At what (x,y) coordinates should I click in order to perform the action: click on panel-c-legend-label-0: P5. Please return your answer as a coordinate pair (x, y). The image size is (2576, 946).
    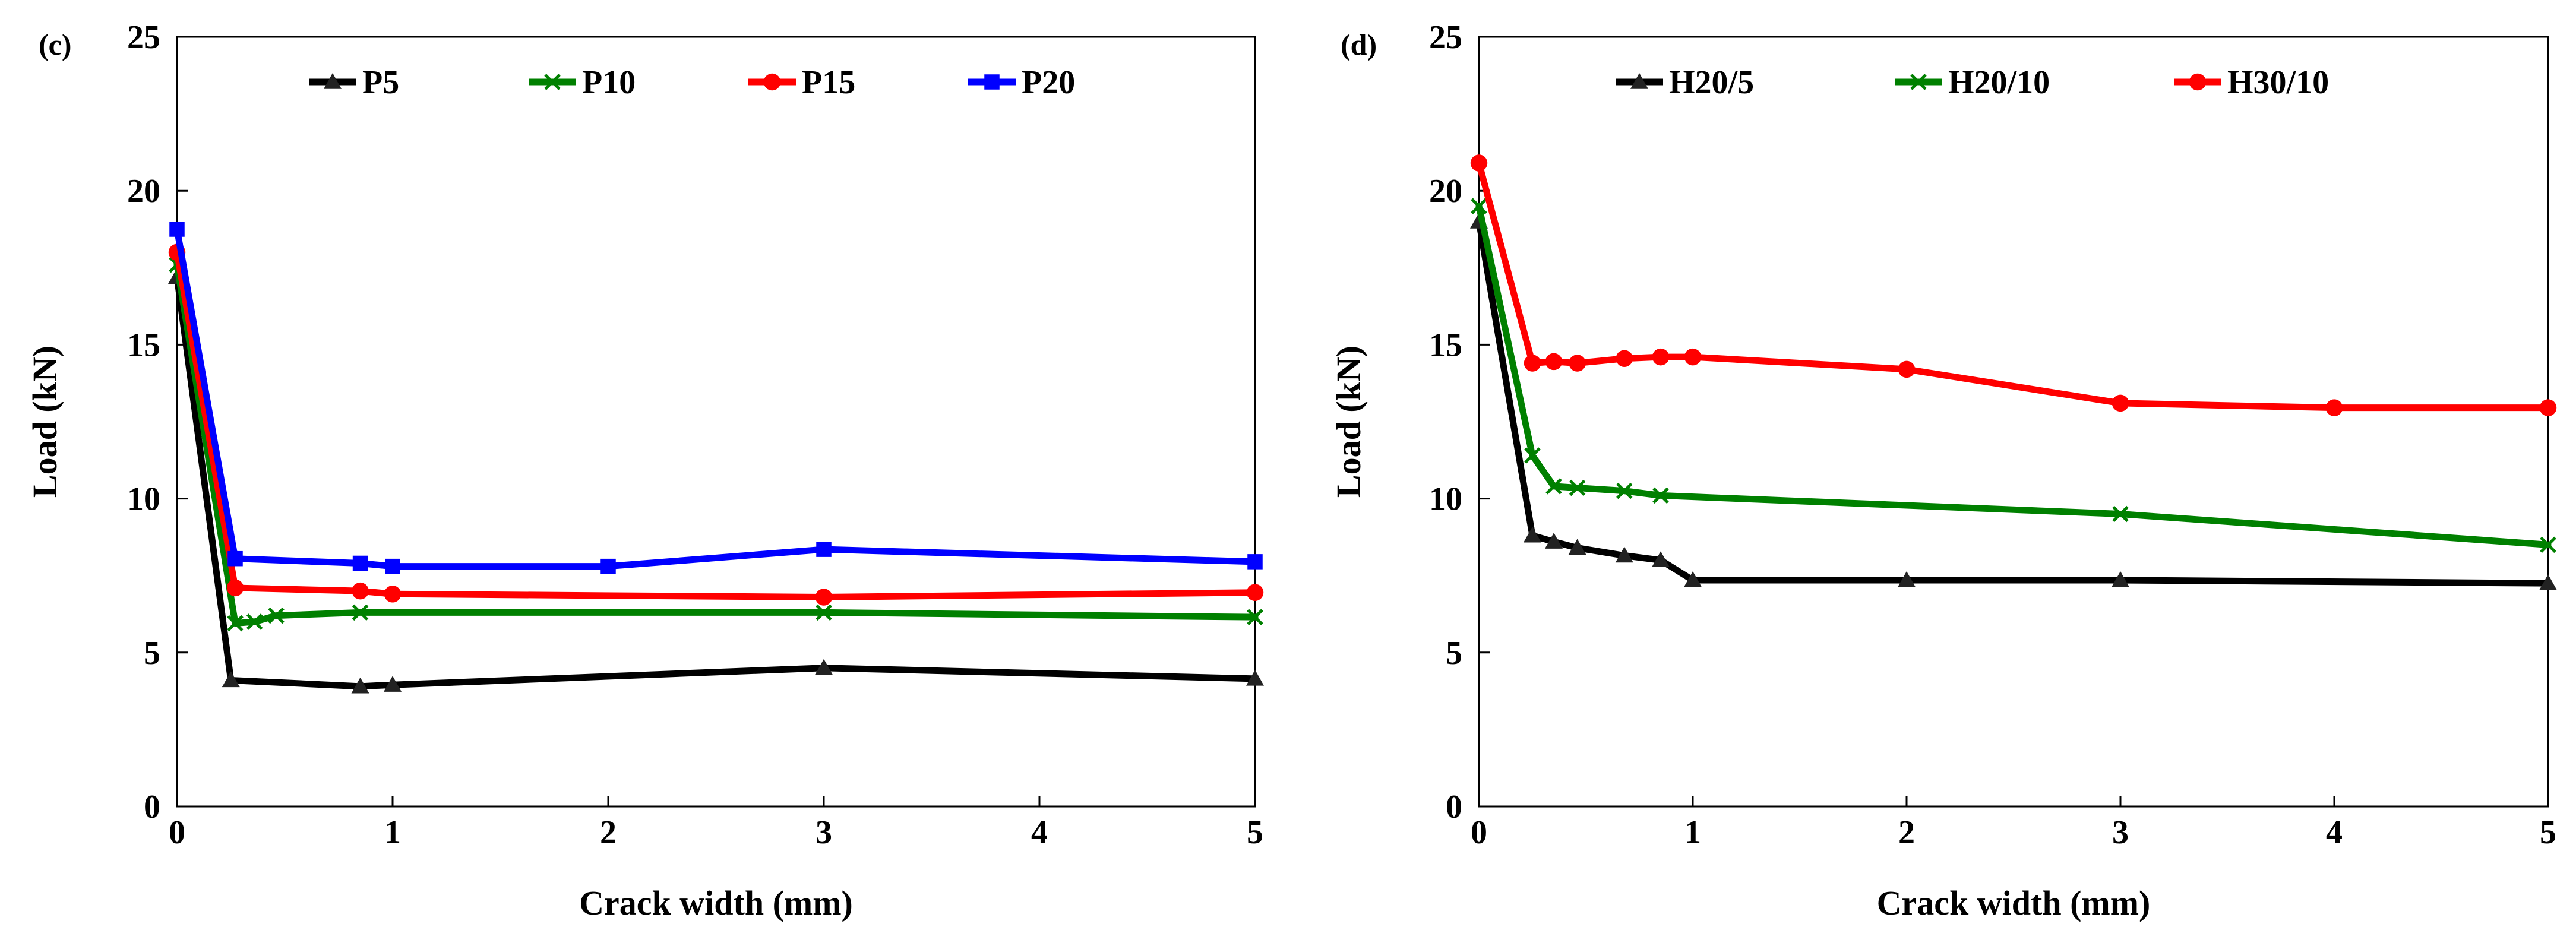
    Looking at the image, I should click on (380, 83).